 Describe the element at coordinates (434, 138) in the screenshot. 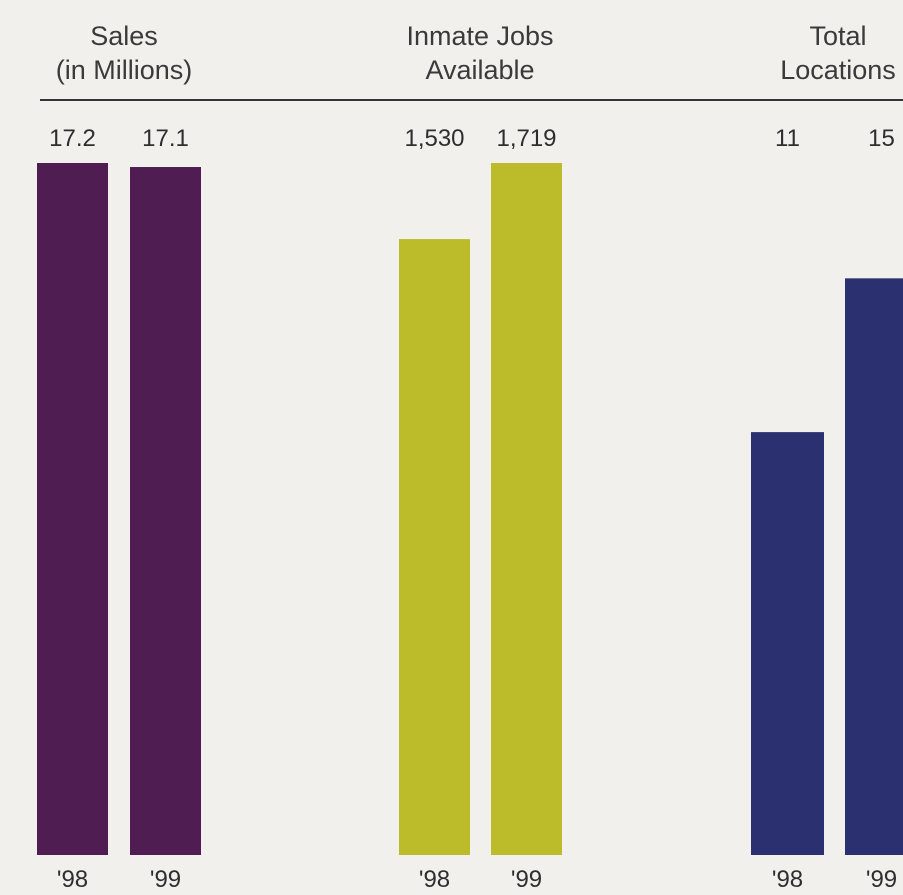

I see `inmate-jobs-value-label-0: 1,530` at that location.